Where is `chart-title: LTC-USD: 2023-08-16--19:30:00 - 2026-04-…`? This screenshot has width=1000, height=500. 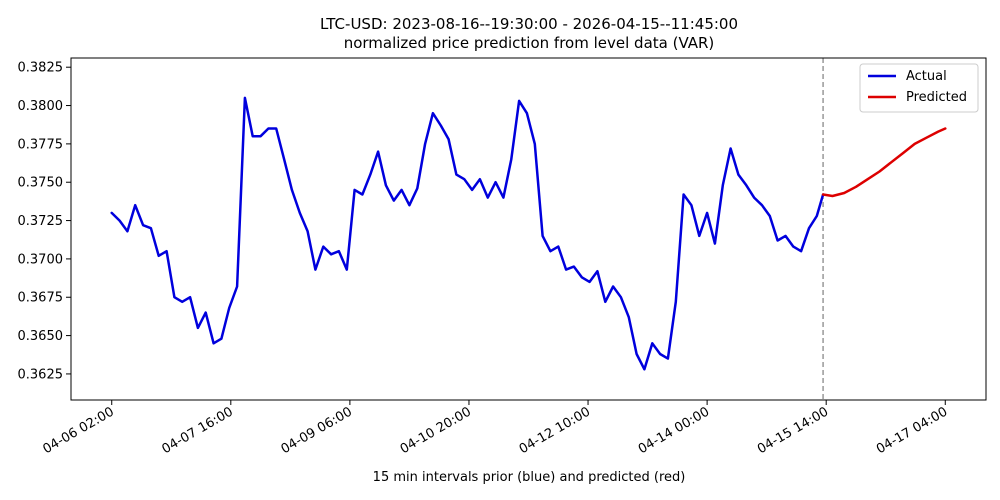
chart-title: LTC-USD: 2023-08-16--19:30:00 - 2026-04-… is located at coordinates (529, 24).